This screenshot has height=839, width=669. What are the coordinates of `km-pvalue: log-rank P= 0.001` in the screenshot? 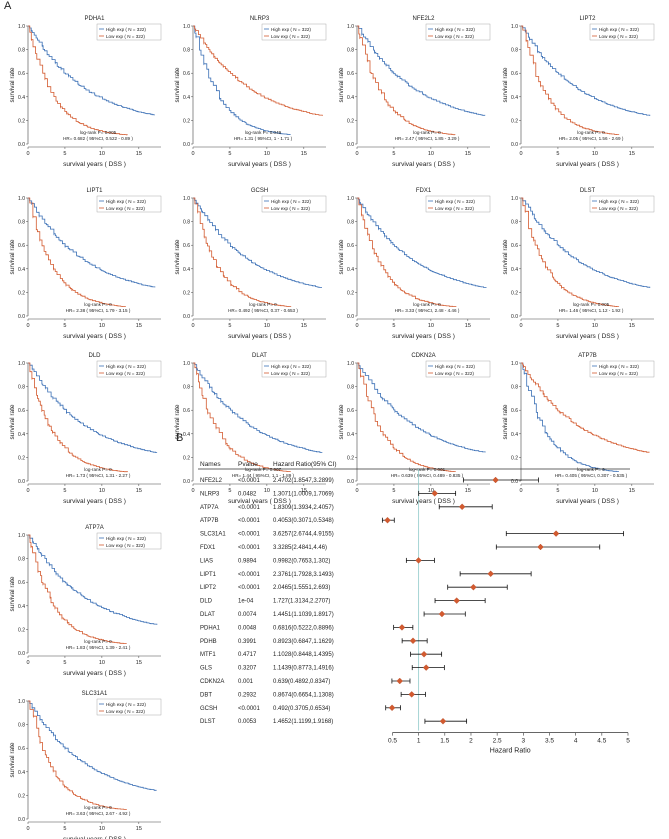 It's located at (427, 469).